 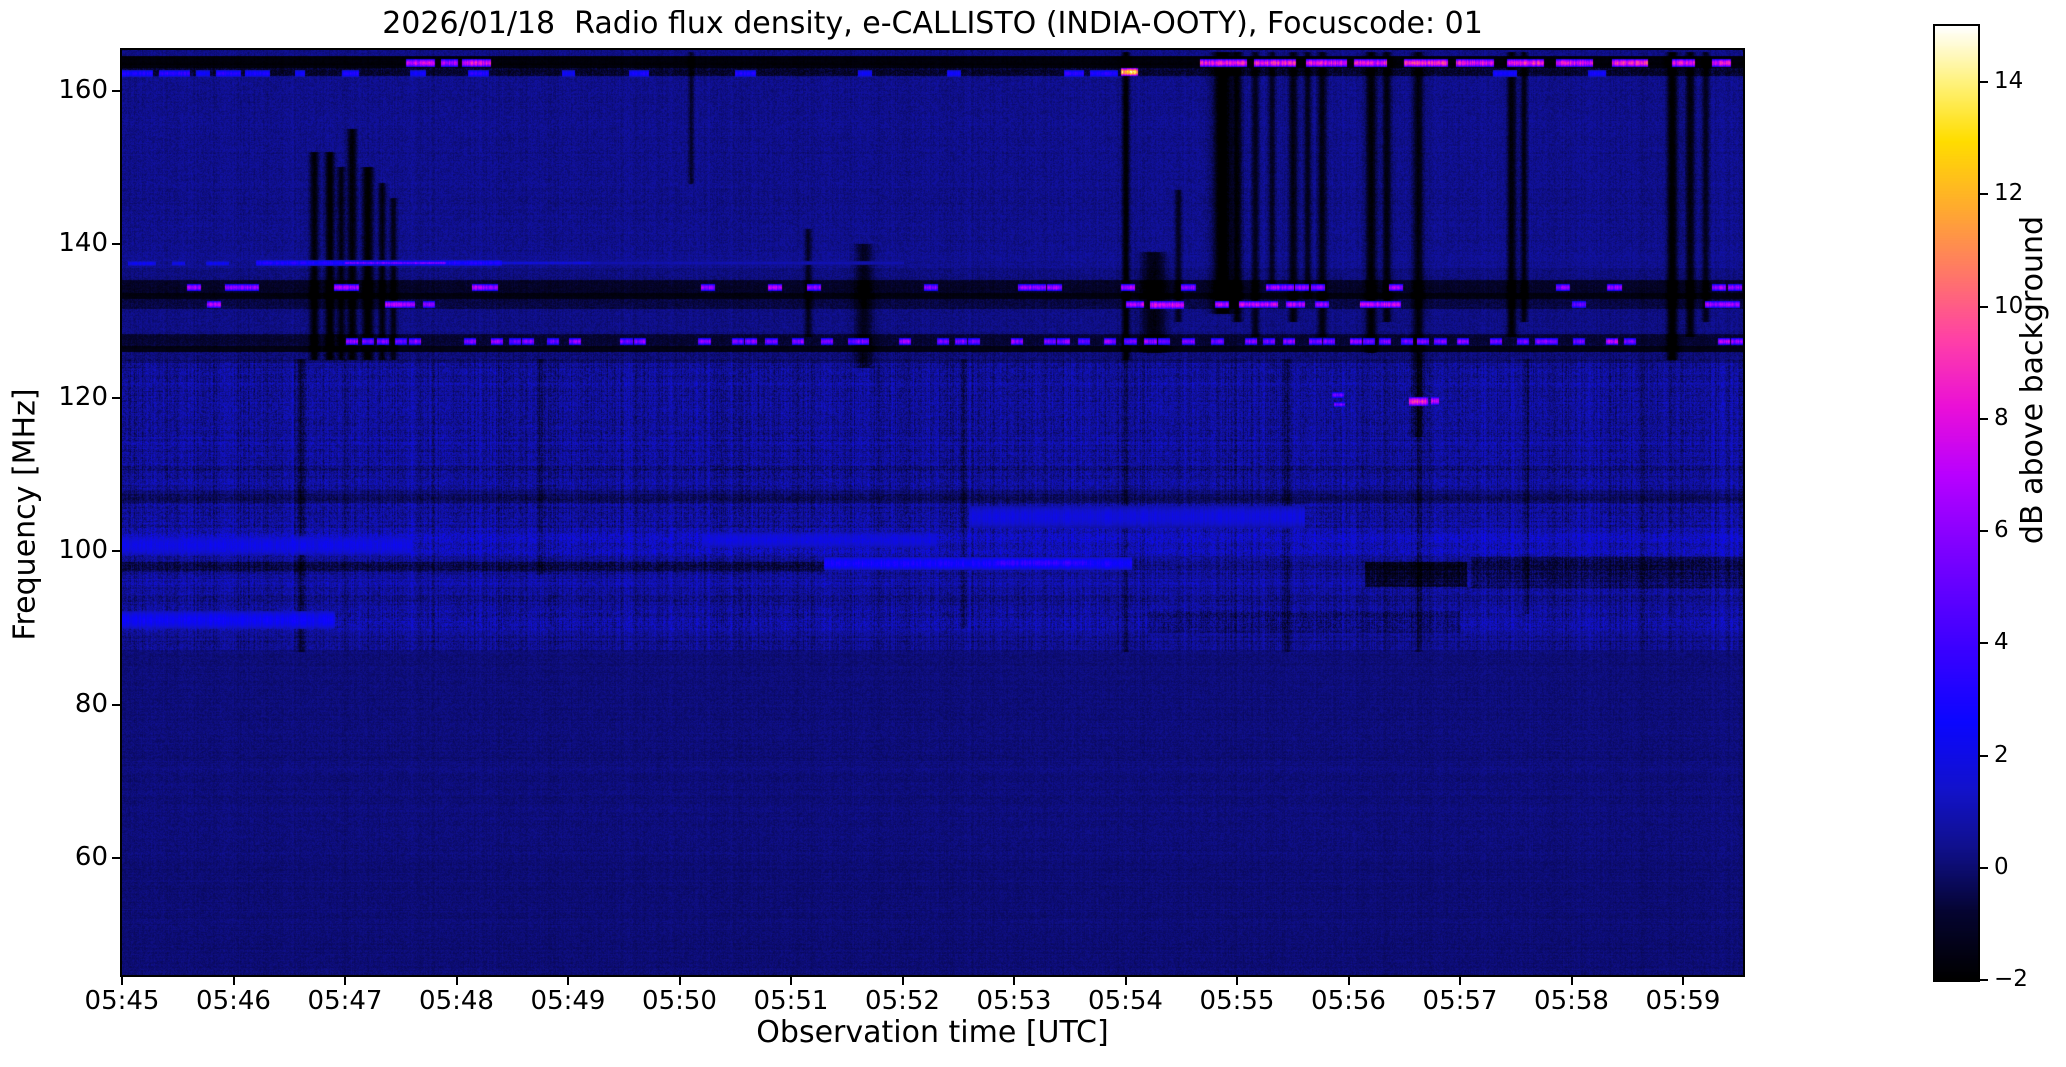 I want to click on x-axis-label: Observation time [UTC], so click(x=932, y=1032).